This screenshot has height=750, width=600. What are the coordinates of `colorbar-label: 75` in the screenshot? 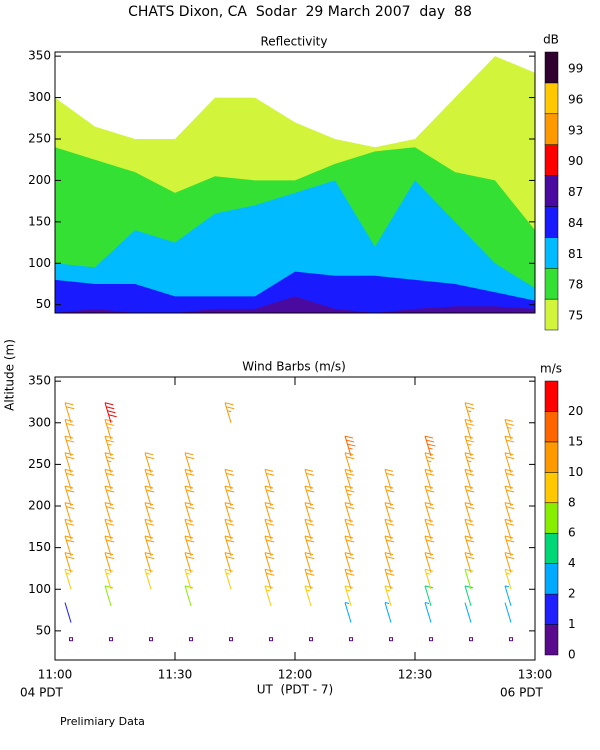 It's located at (575, 316).